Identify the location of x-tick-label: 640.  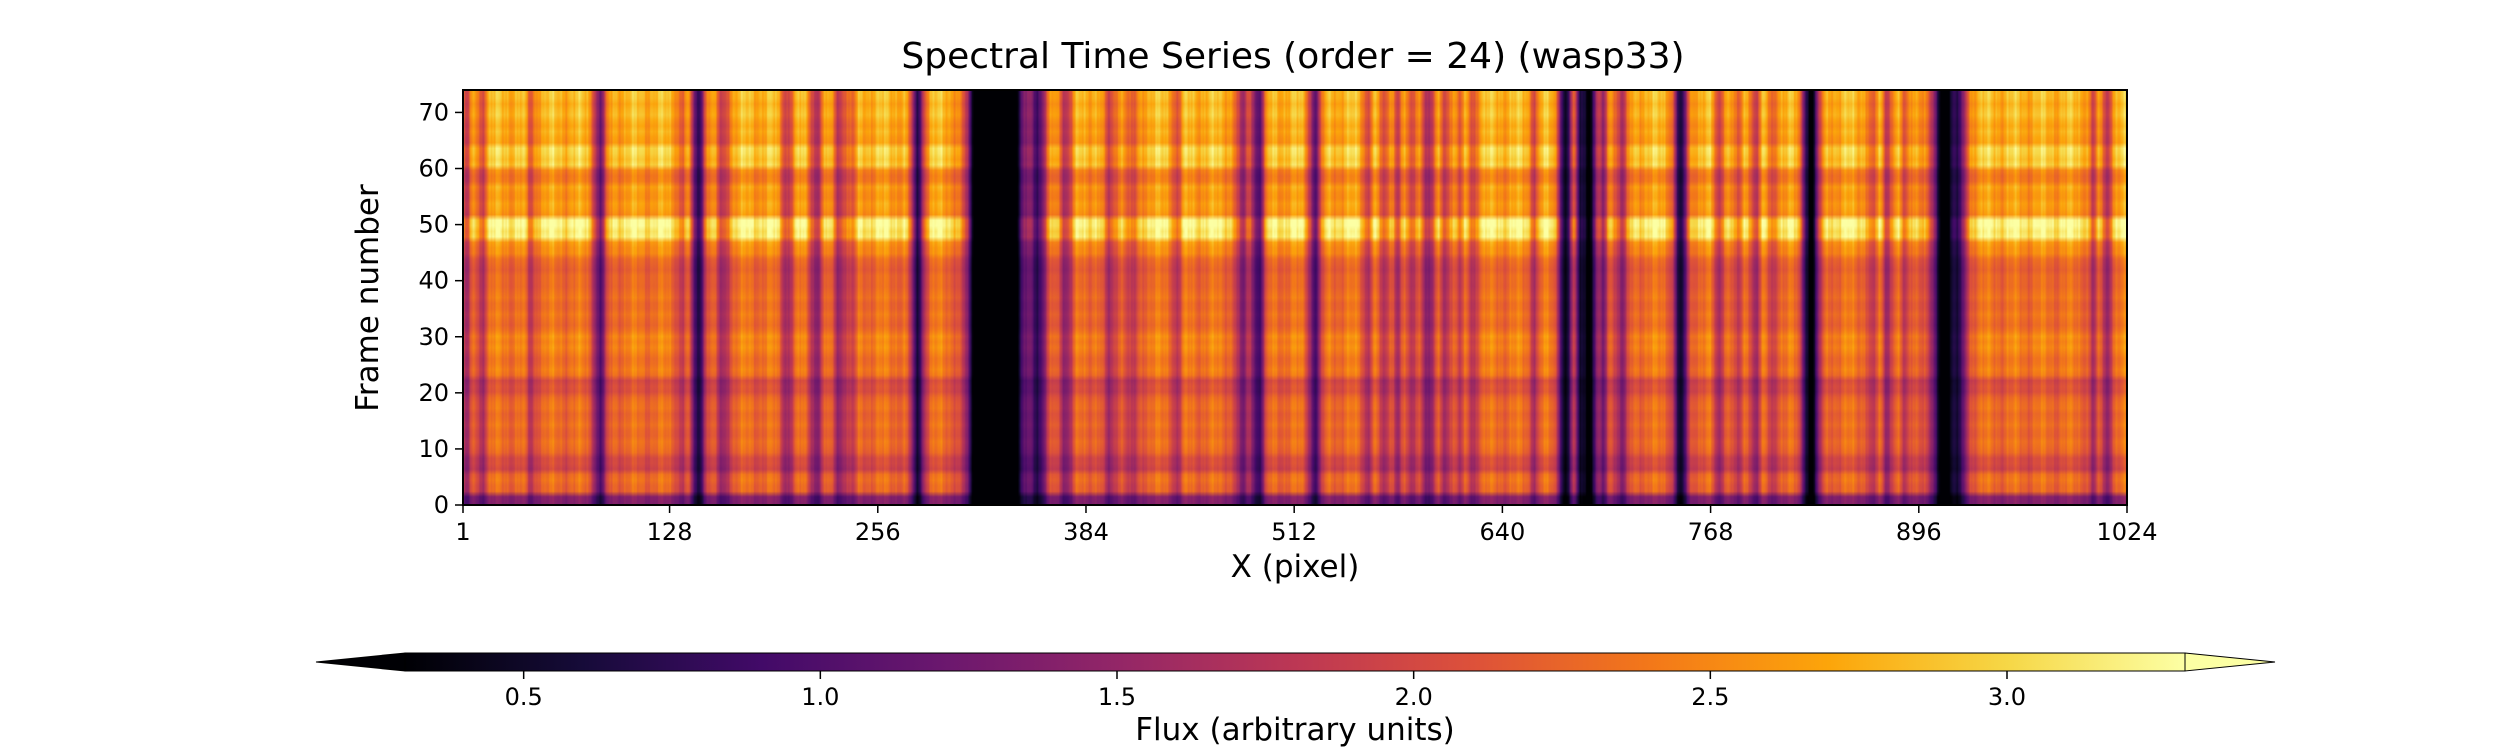
(1502, 532).